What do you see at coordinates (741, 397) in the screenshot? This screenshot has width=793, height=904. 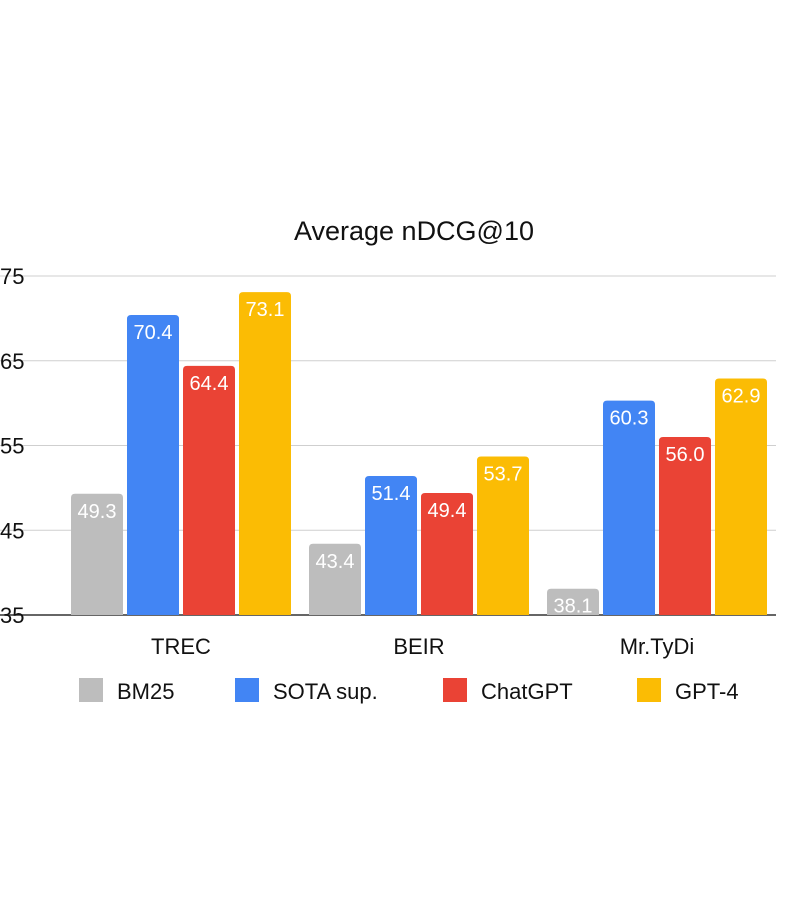 I see `data-label: 62.9` at bounding box center [741, 397].